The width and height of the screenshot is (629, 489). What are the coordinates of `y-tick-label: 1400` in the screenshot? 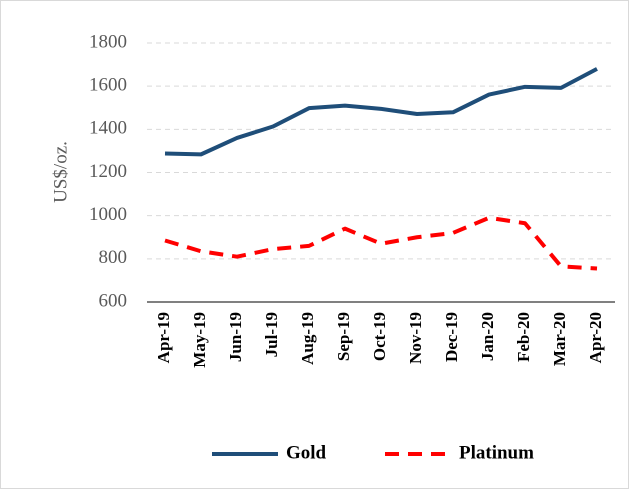 It's located at (108, 128).